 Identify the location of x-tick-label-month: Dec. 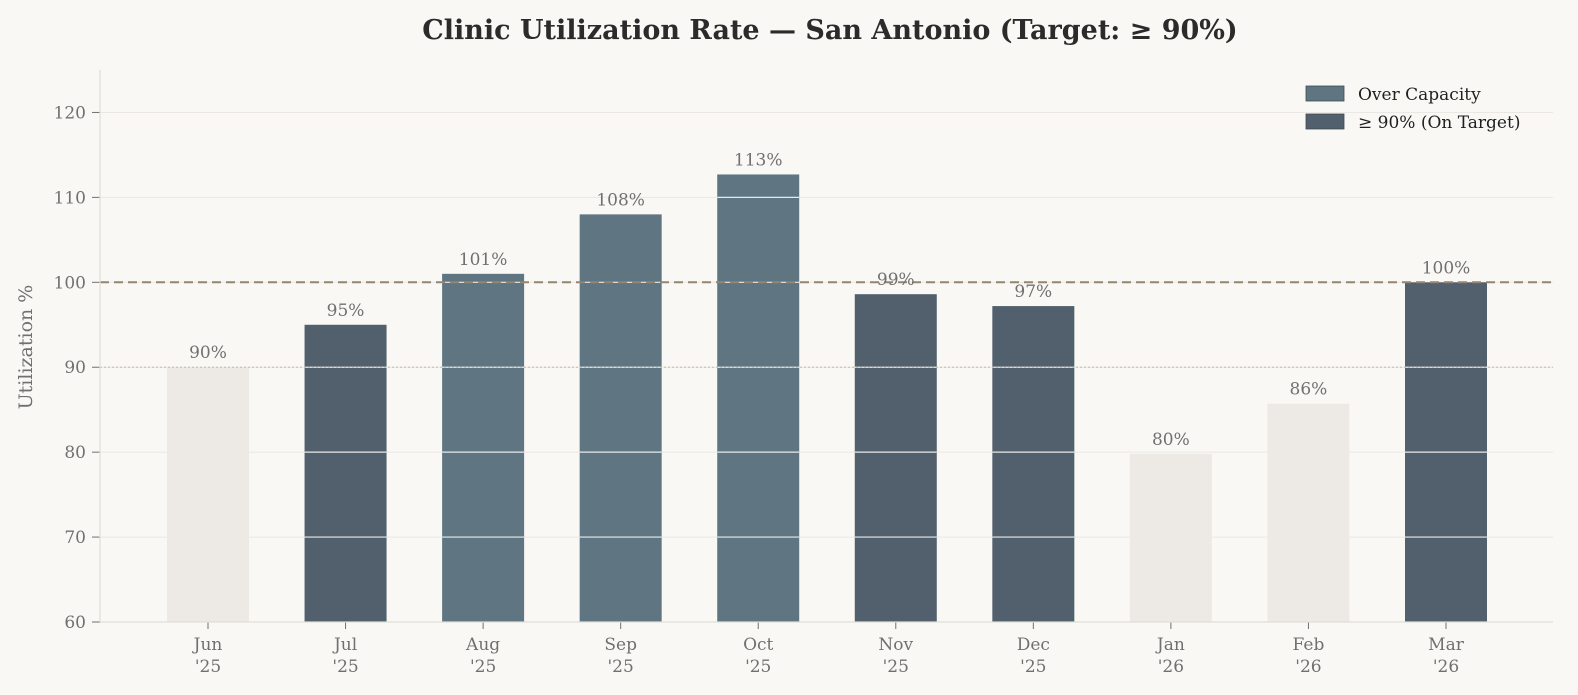
(1033, 645).